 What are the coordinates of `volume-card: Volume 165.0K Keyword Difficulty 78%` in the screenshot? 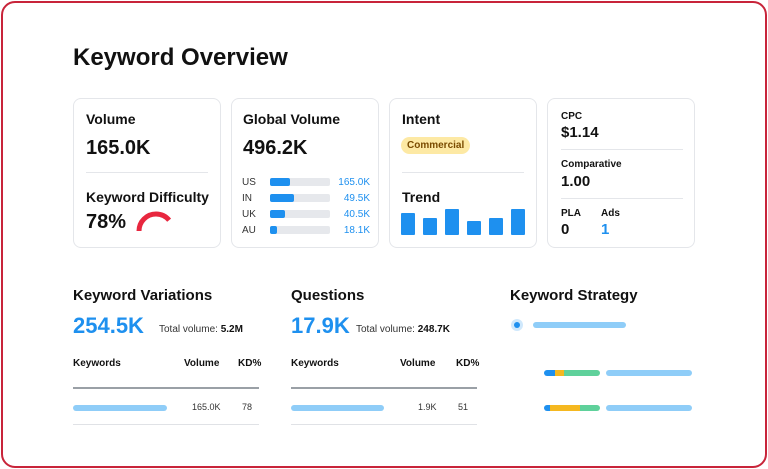 It's located at (147, 173).